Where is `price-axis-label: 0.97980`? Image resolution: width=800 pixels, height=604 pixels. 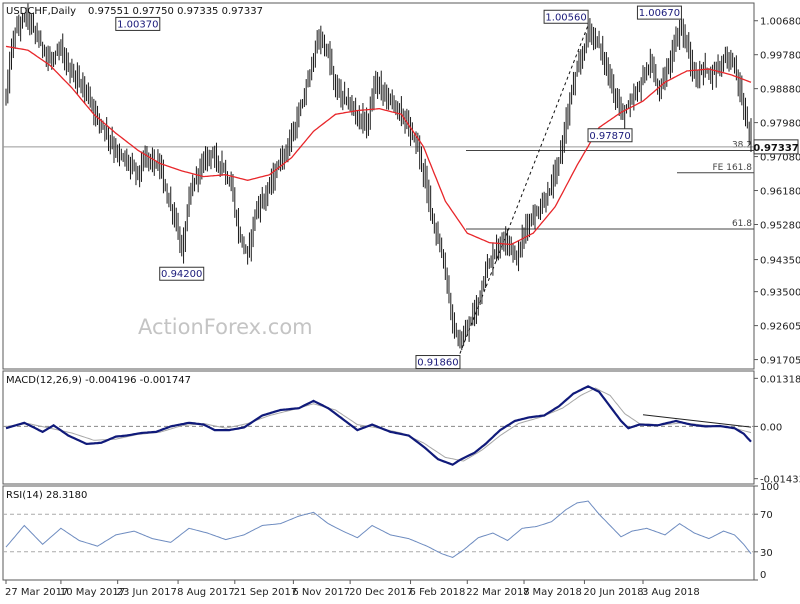 price-axis-label: 0.97980 is located at coordinates (780, 124).